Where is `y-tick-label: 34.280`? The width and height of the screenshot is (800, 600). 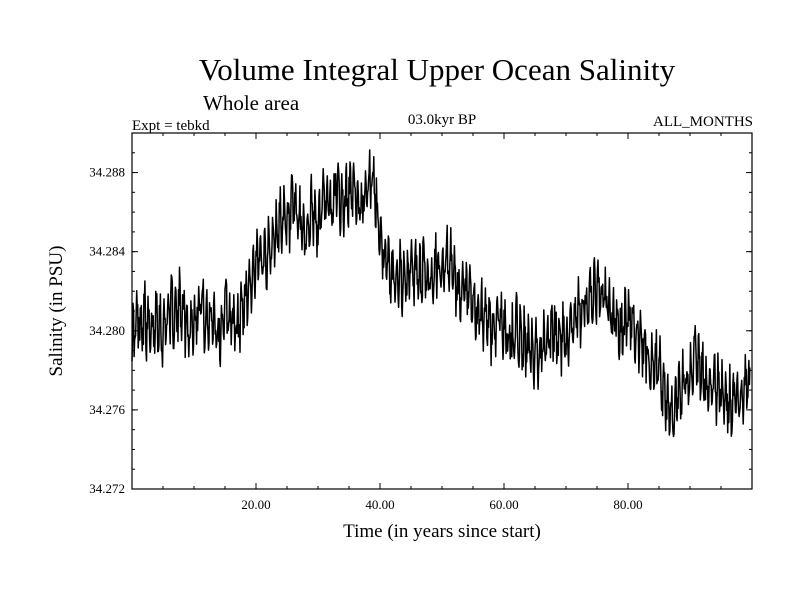
y-tick-label: 34.280 is located at coordinates (107, 330).